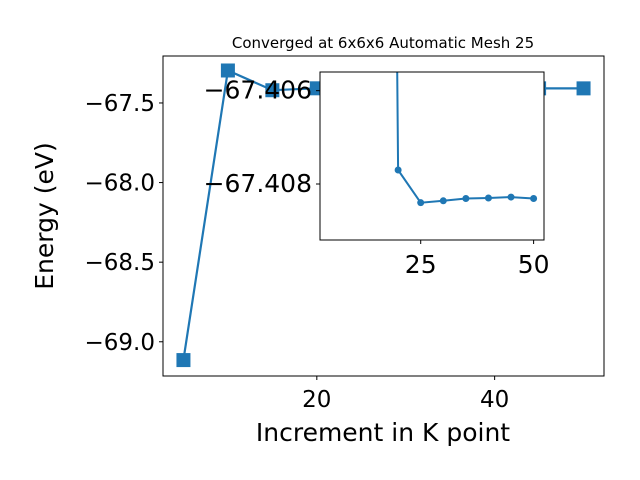  Describe the element at coordinates (383, 43) in the screenshot. I see `chart-title: Converged at 6x6x6 Automatic Mesh 25` at that location.